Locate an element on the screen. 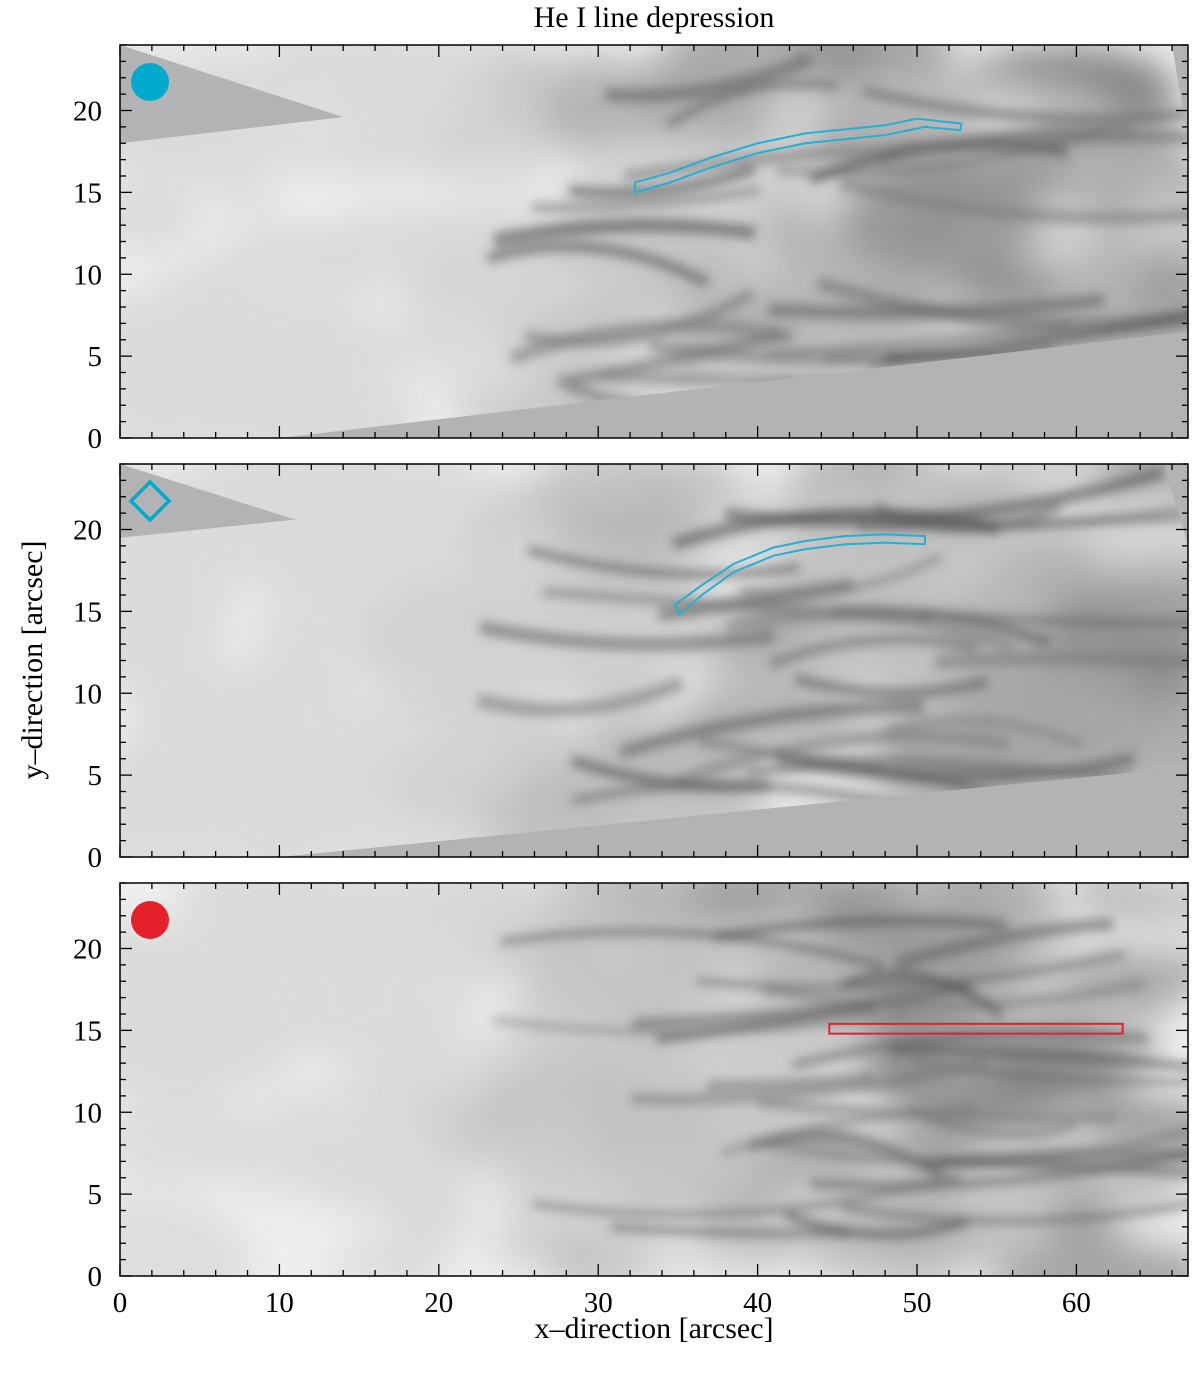 The height and width of the screenshot is (1382, 1200). x-tick-label: 30 is located at coordinates (598, 1303).